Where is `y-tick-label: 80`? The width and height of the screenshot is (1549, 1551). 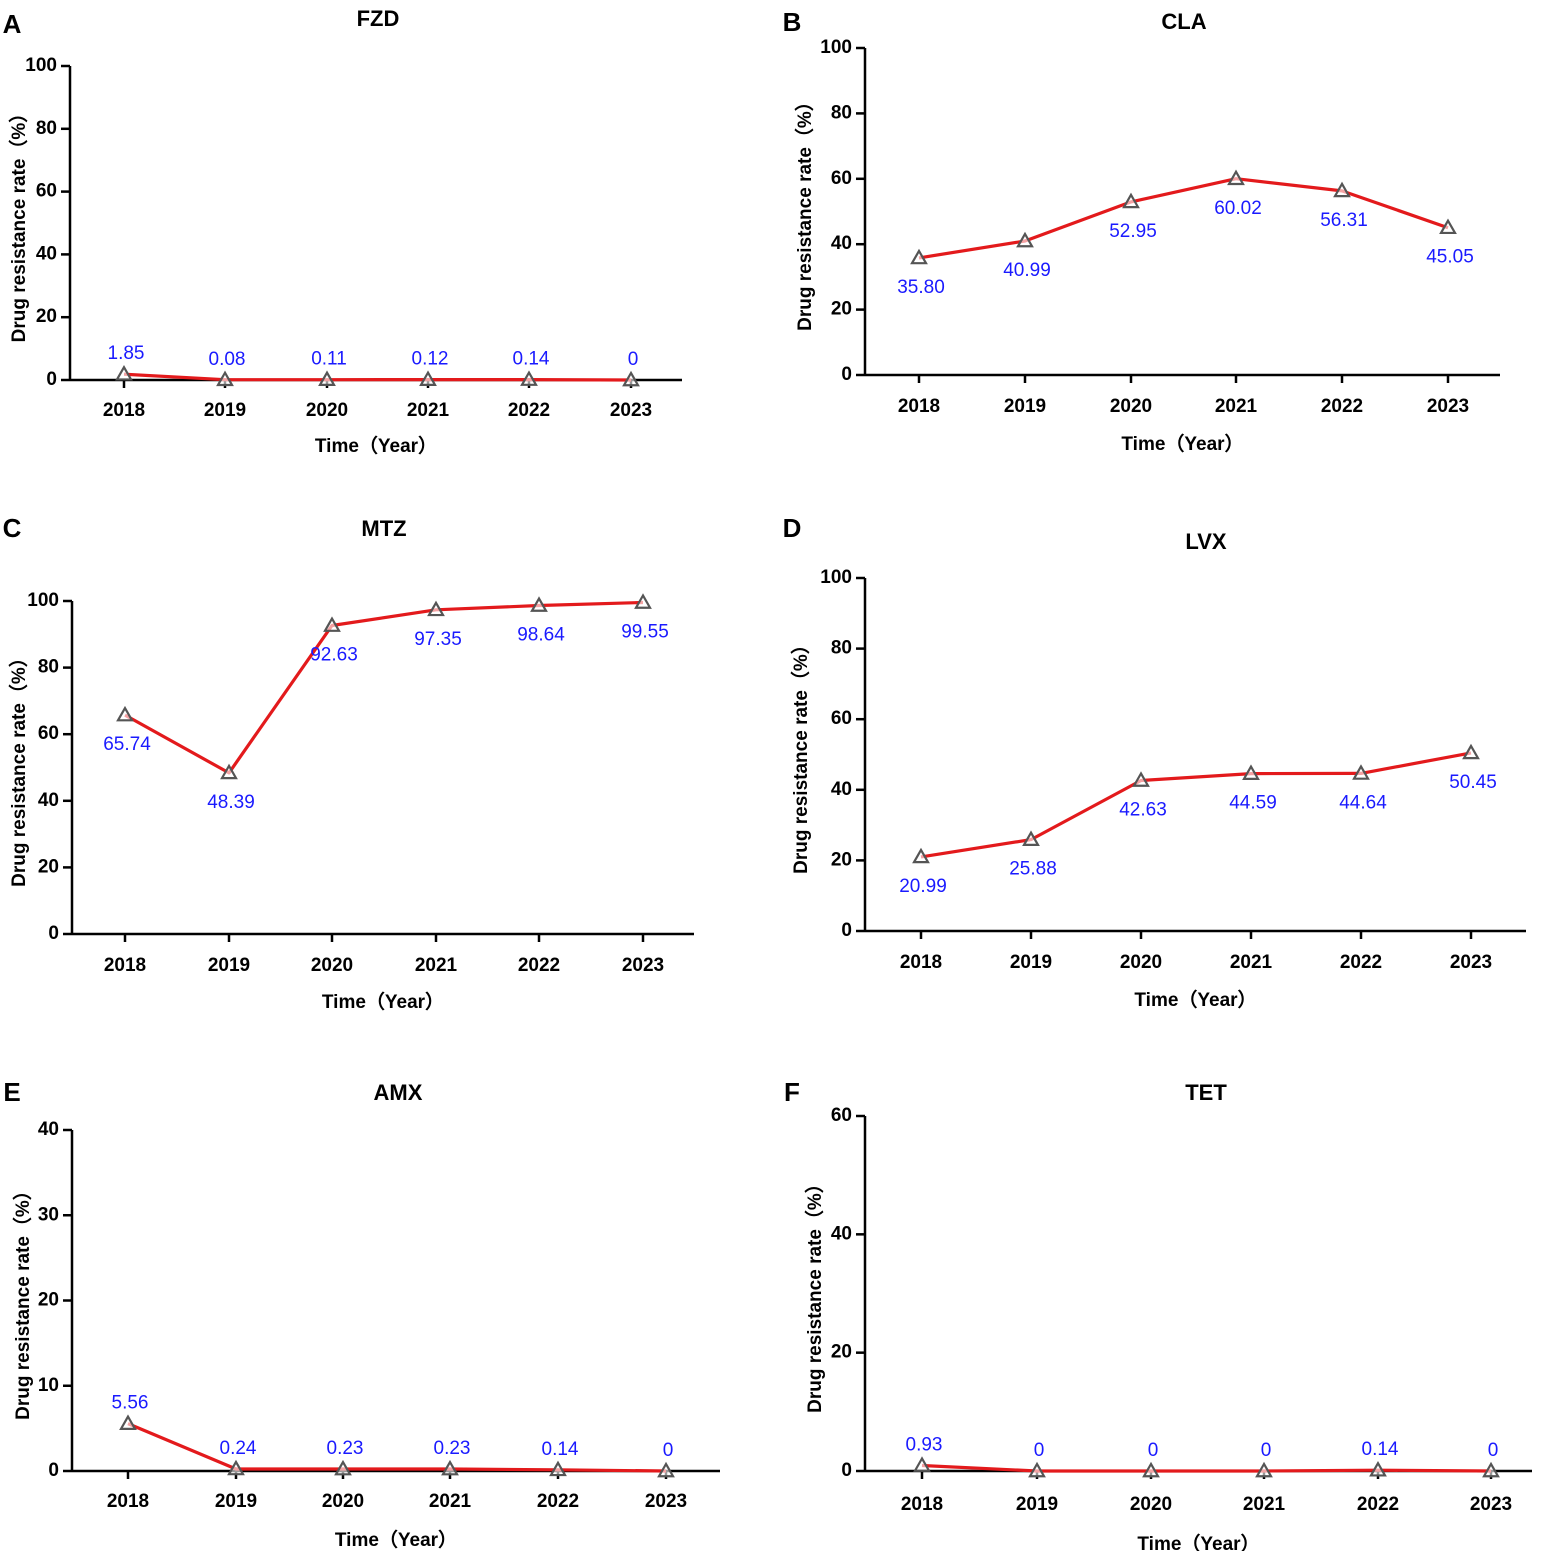 y-tick-label: 80 is located at coordinates (841, 648).